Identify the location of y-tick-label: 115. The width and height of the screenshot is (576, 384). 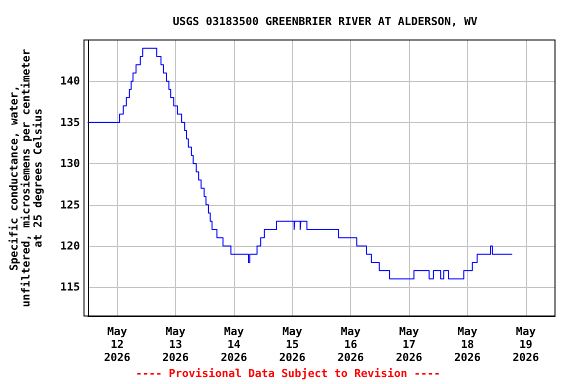
(70, 287).